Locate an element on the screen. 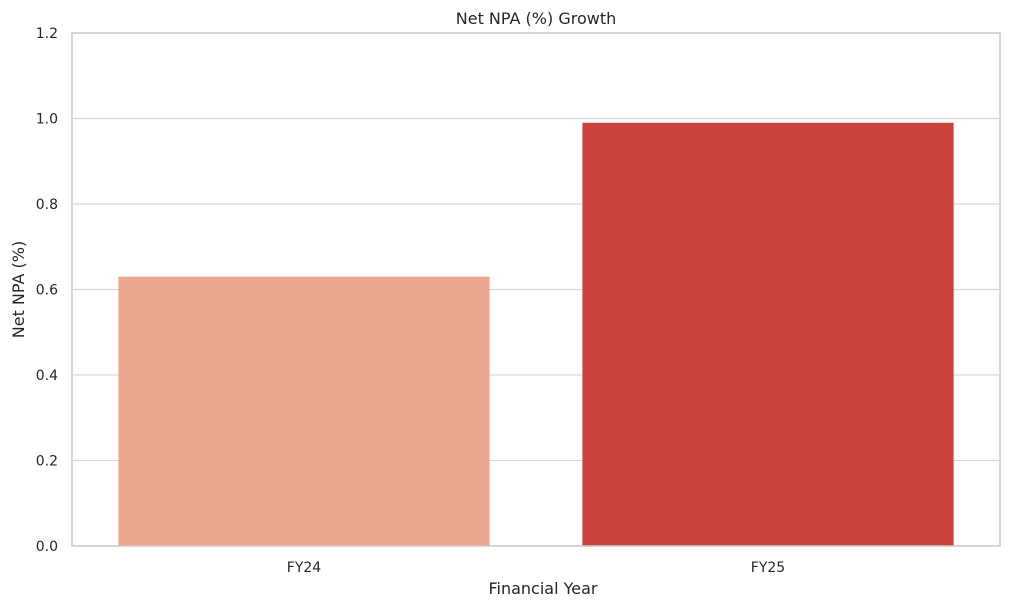  y-tick-label: 0.6 is located at coordinates (47, 291).